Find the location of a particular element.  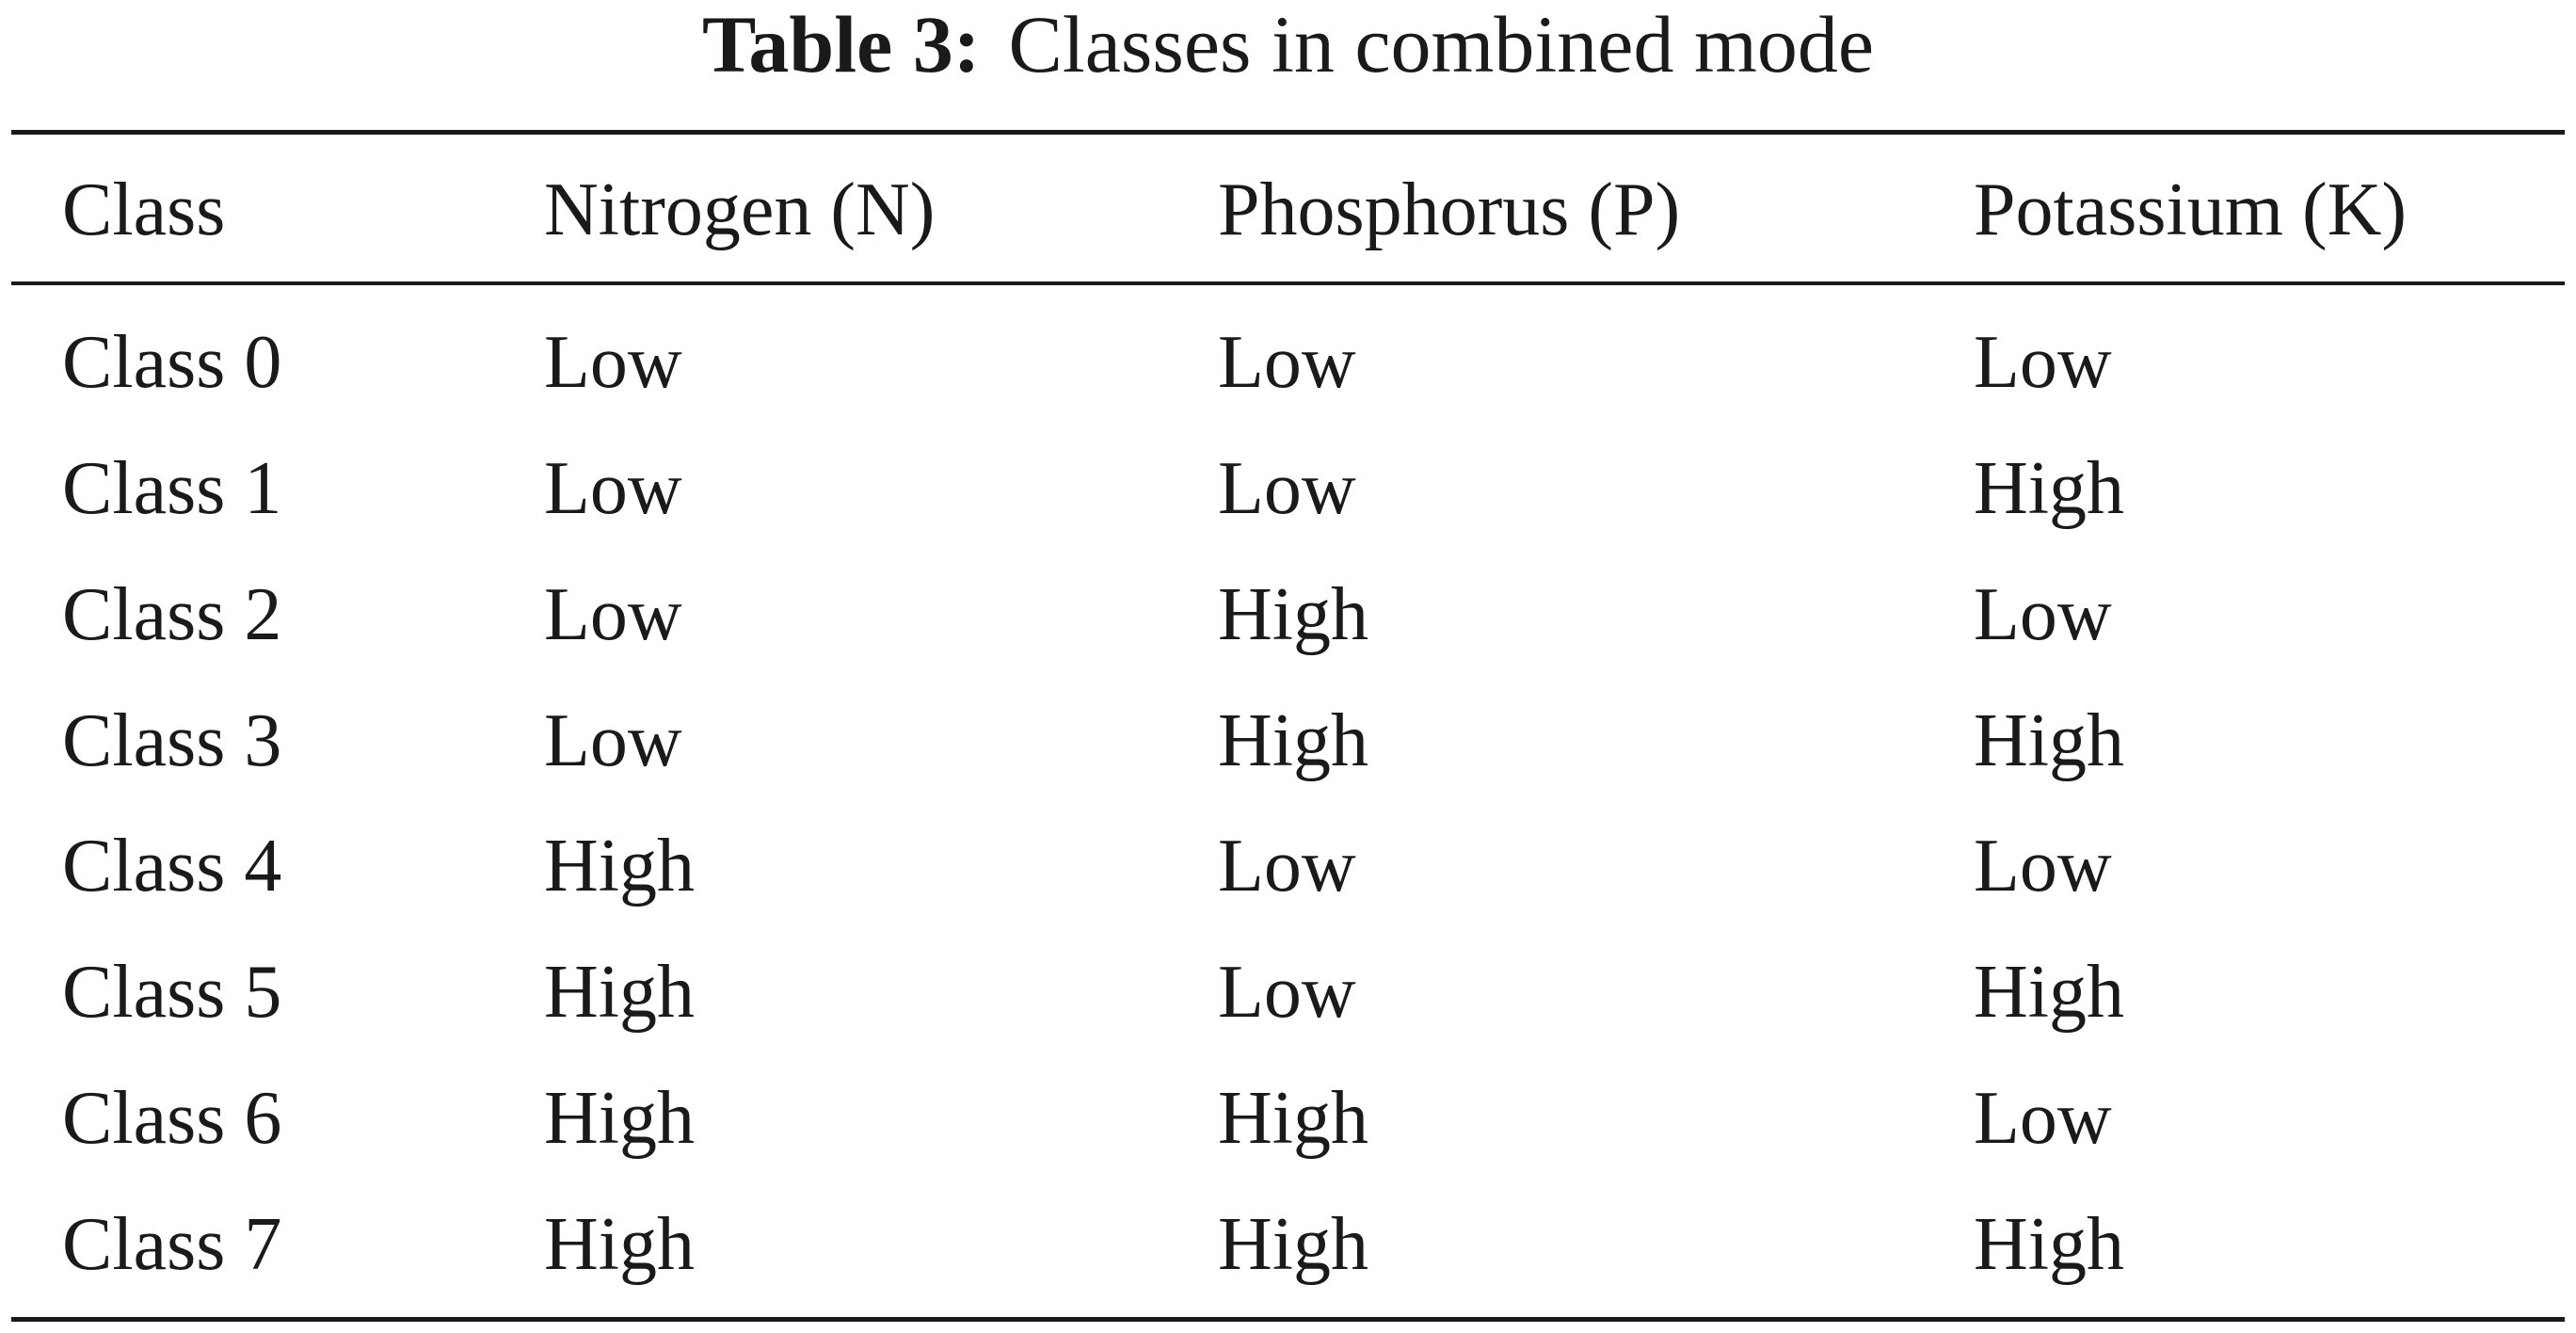

class-cell: Class 4 is located at coordinates (172, 866).